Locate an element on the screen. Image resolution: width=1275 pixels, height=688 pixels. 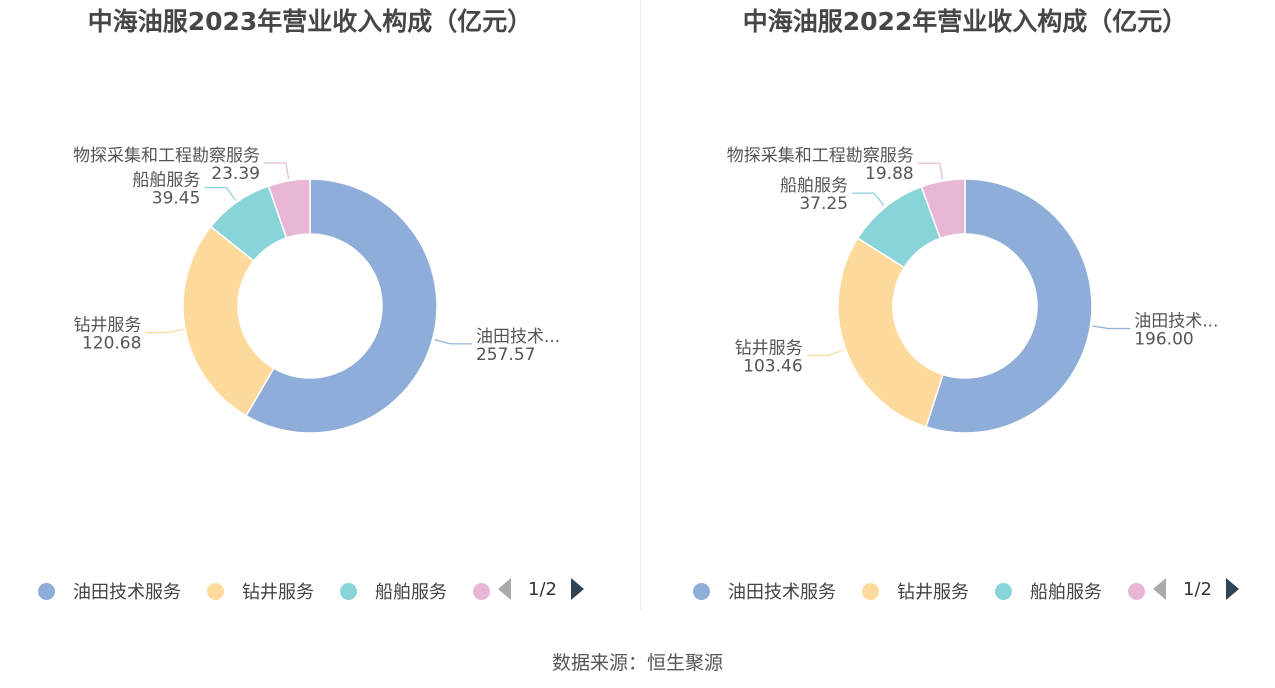
slice-label-value: 23.39 is located at coordinates (235, 174).